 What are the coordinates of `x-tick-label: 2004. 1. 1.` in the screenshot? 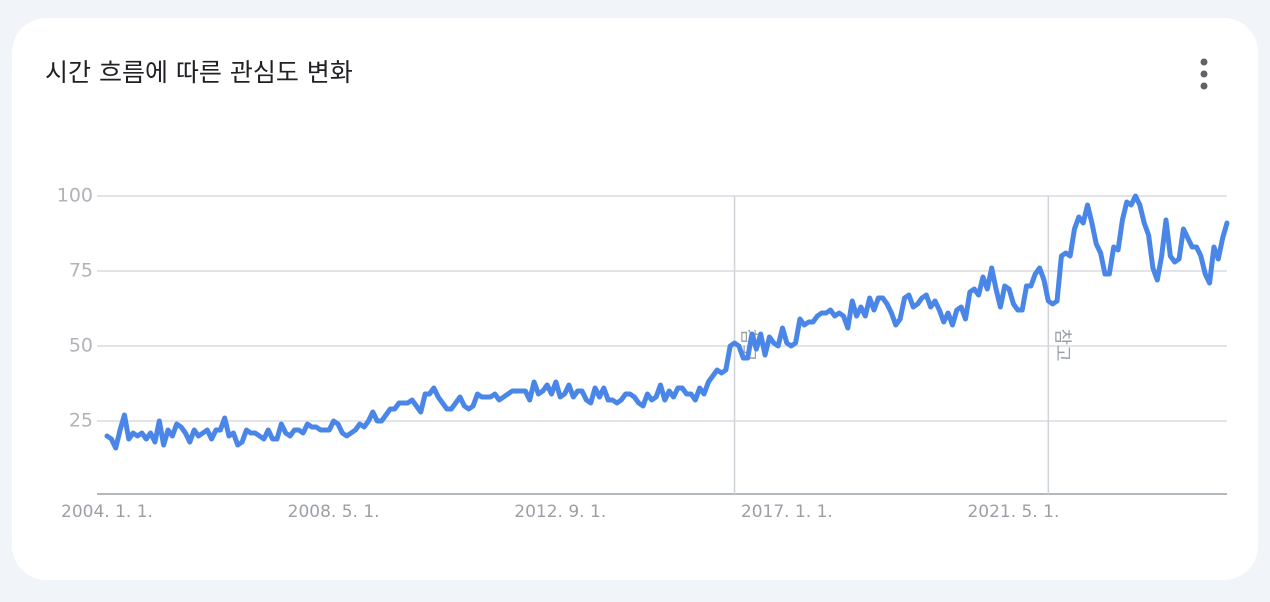 It's located at (107, 512).